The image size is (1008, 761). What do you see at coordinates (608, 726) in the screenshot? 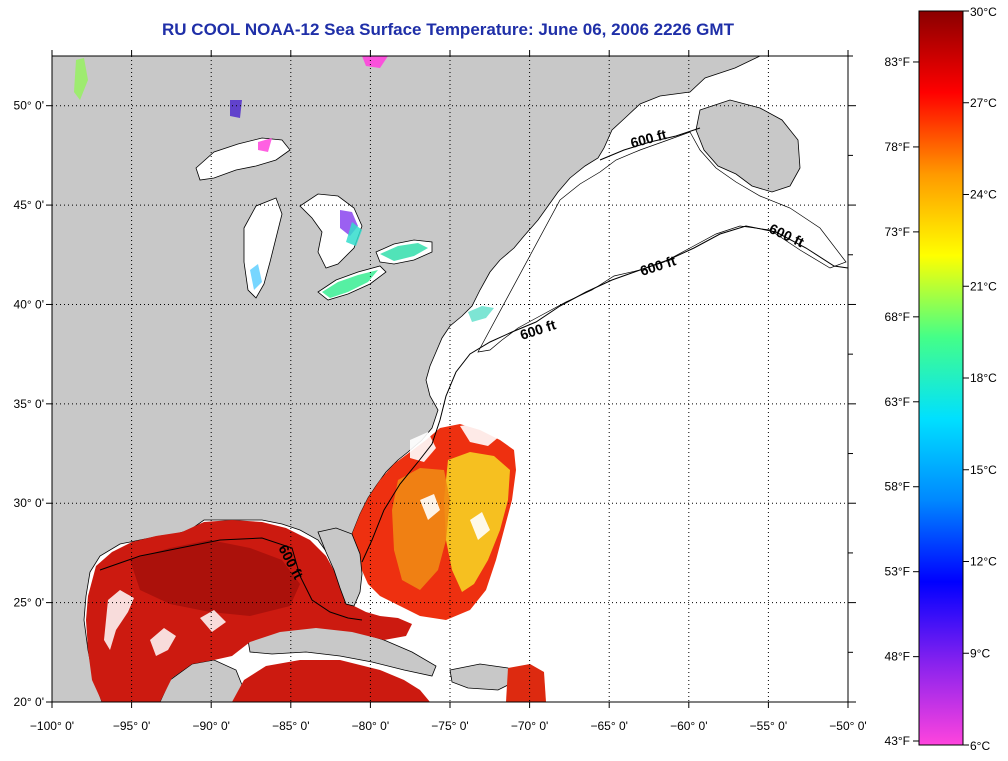
I see `lon-tick-label: −65° 0'` at bounding box center [608, 726].